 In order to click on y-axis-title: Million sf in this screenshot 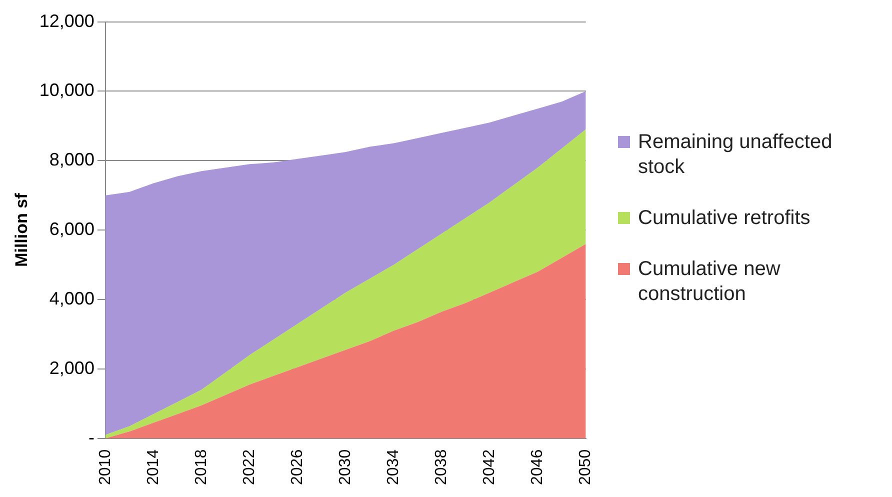, I will do `click(21, 229)`.